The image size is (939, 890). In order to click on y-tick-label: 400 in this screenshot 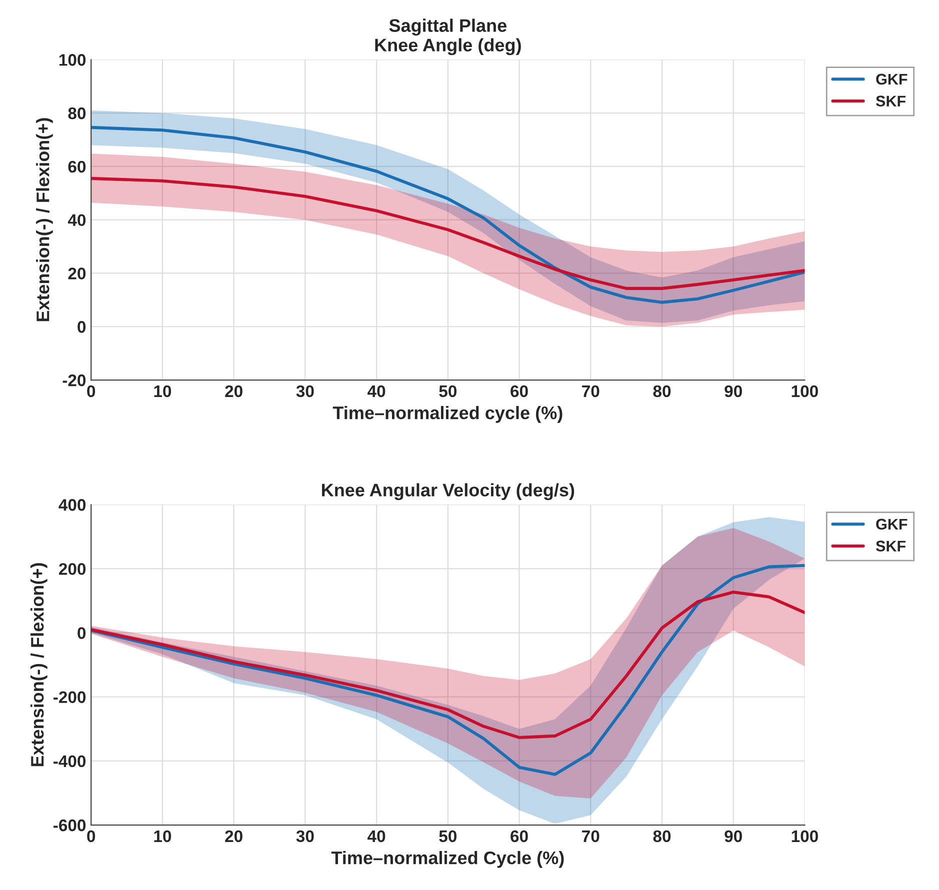, I will do `click(72, 505)`.